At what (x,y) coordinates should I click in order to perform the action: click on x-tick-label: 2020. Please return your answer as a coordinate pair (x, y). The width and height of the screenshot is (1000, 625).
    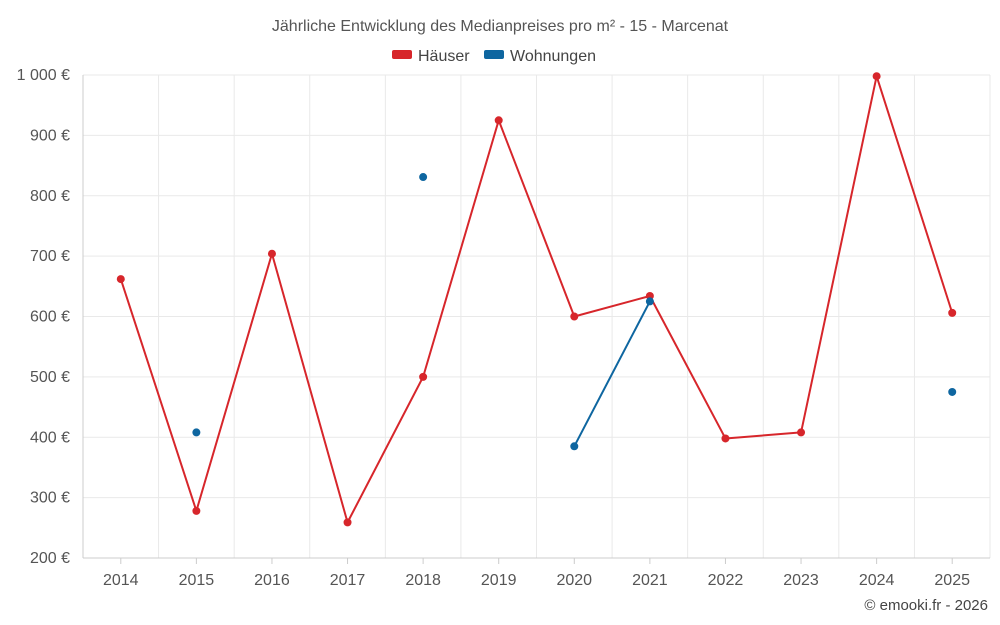
    Looking at the image, I should click on (574, 580).